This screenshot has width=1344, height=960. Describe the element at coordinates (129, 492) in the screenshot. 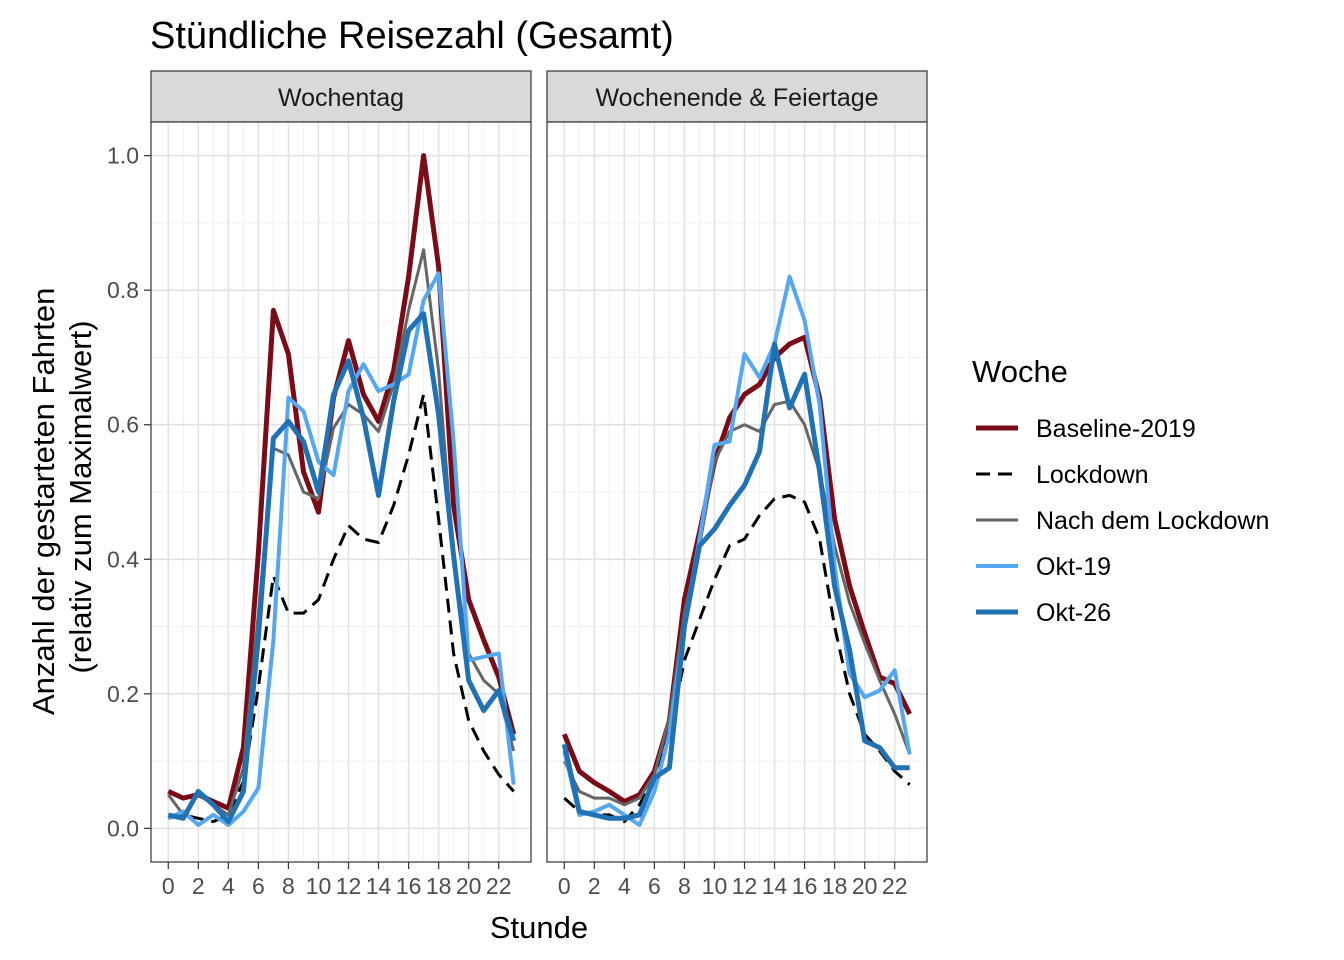

I see `y-axis: 0.0 0.2 0.4 0.6 0.8 1.0` at that location.